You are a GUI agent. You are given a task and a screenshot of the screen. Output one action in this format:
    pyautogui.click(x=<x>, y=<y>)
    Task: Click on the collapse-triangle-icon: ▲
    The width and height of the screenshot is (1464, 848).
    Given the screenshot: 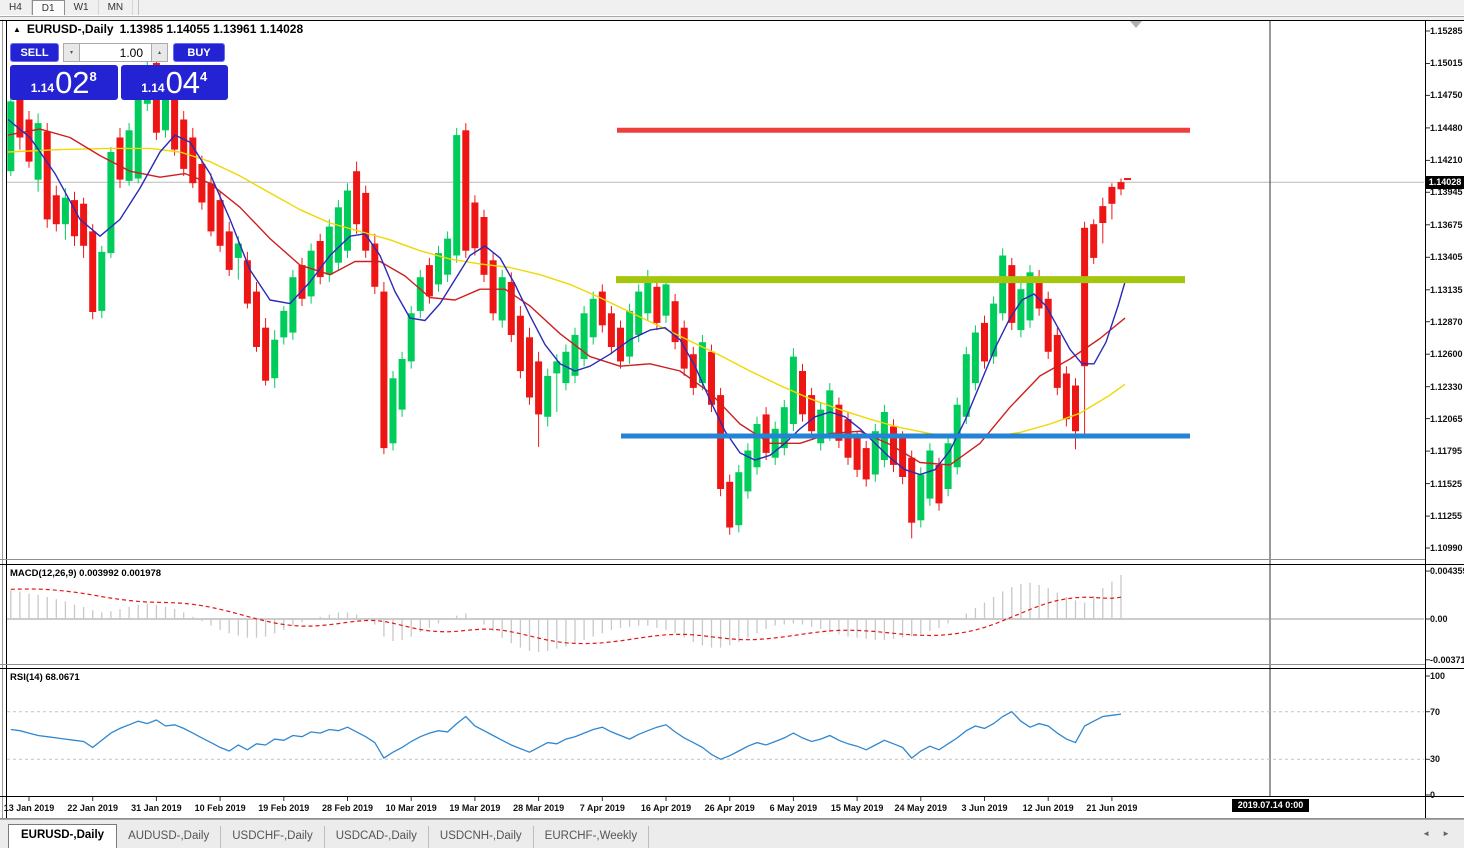 What is the action you would take?
    pyautogui.click(x=17, y=29)
    